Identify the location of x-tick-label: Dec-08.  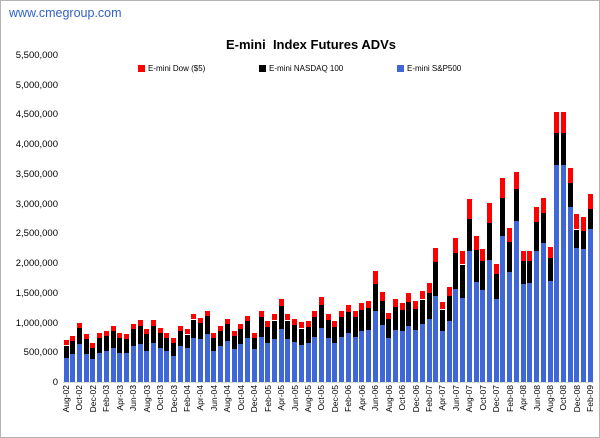
(576, 399).